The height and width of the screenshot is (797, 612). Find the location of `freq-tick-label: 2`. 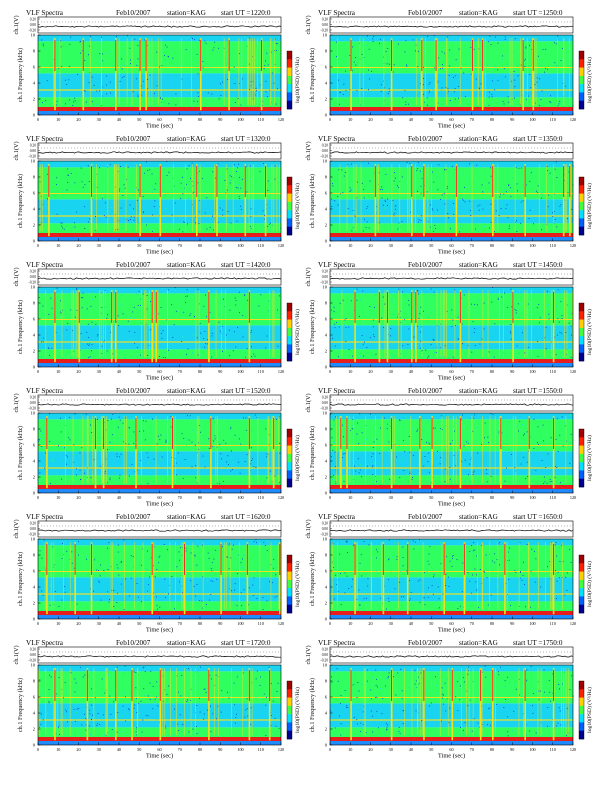

freq-tick-label: 2 is located at coordinates (34, 729).